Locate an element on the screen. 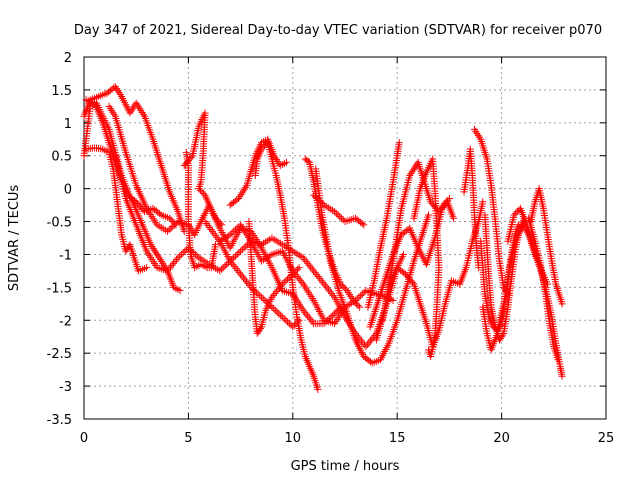 Image resolution: width=640 pixels, height=480 pixels. y-axis-label: SDTVAR / TECUs is located at coordinates (14, 238).